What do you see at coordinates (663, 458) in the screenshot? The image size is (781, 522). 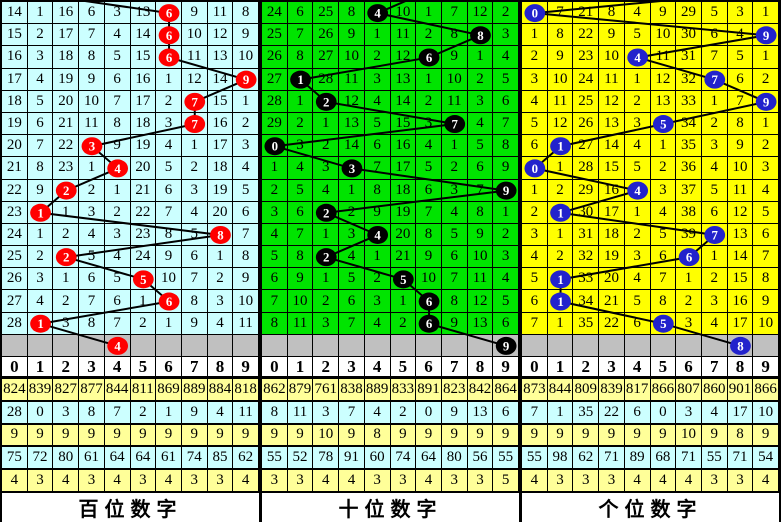 I see `stats-cell: 68` at bounding box center [663, 458].